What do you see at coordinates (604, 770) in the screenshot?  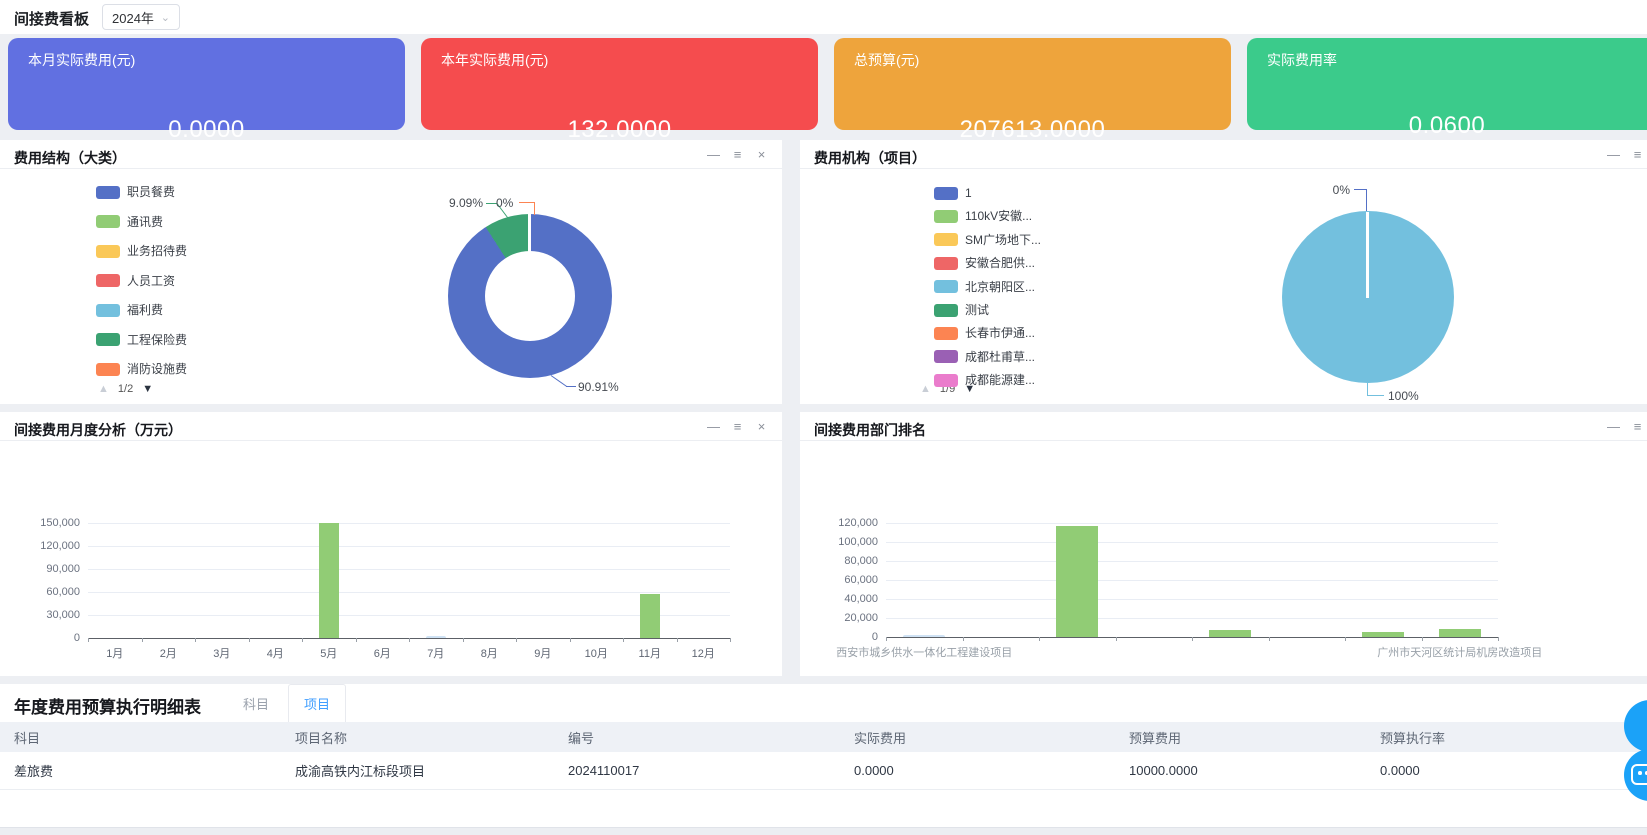 I see `table-cell: 2024110017` at bounding box center [604, 770].